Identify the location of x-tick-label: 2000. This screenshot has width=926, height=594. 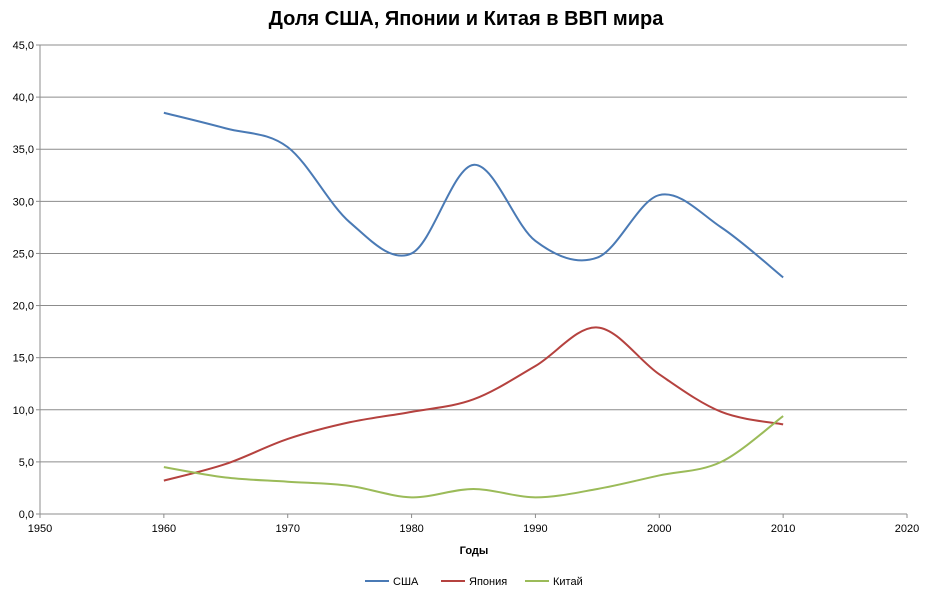
(659, 529).